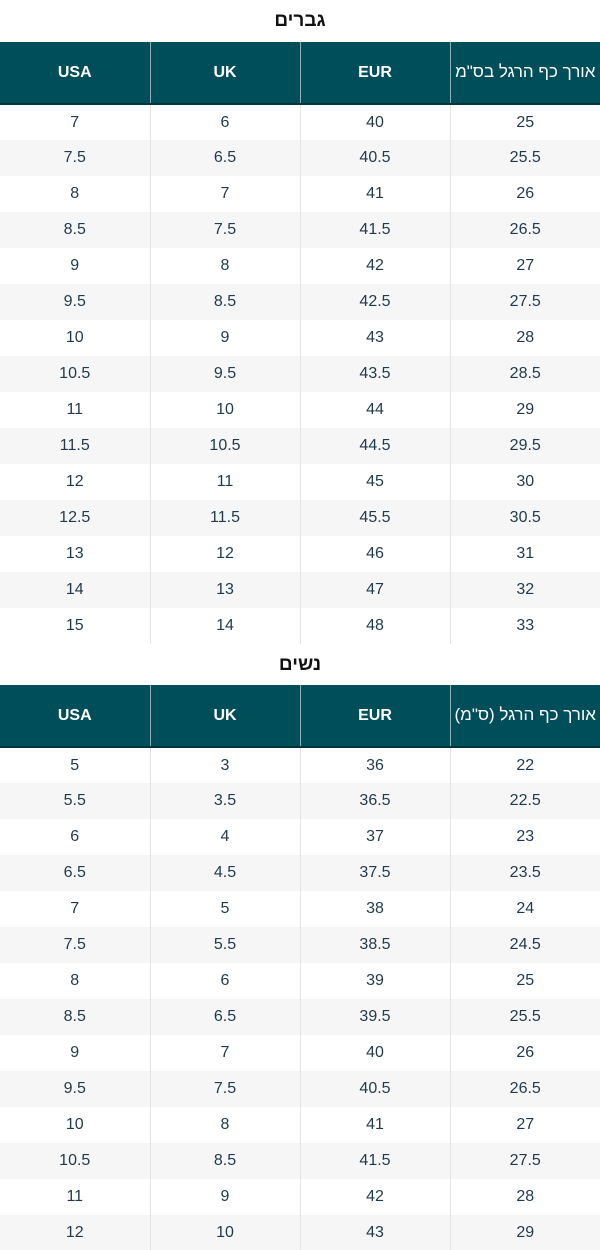 This screenshot has height=1250, width=600. I want to click on table-row: 8.5 7.5 41.5 26.5, so click(300, 230).